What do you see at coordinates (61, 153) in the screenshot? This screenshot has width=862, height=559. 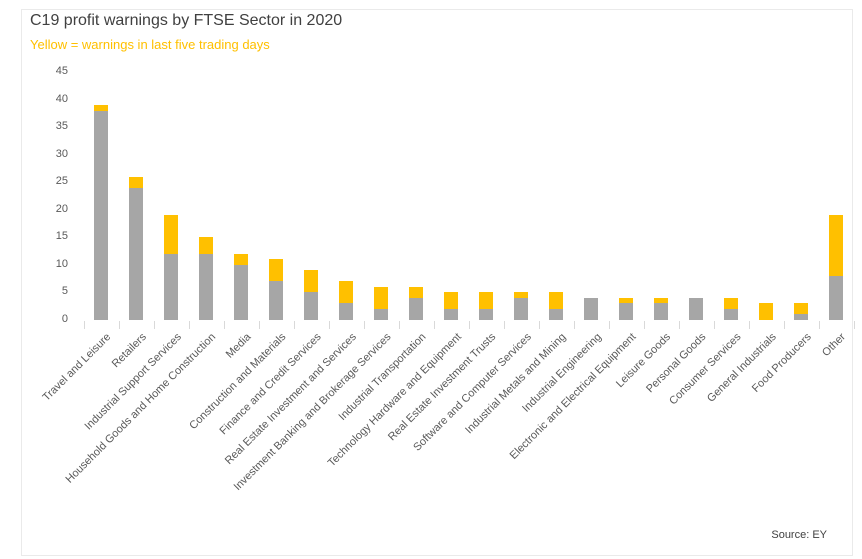 I see `y-axis-tick-30: 30` at bounding box center [61, 153].